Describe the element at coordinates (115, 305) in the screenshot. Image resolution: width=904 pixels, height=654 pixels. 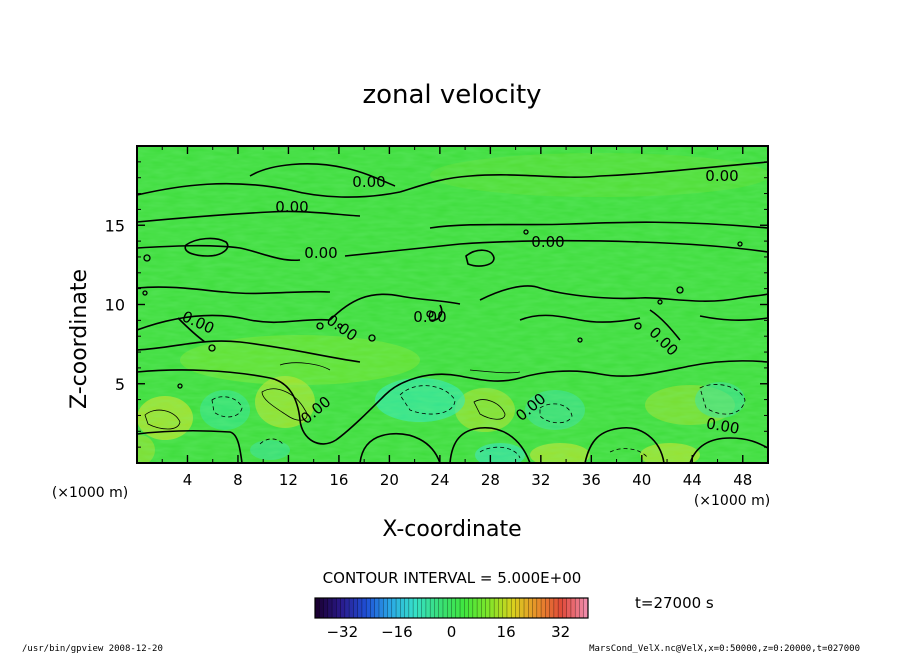
I see `y-tick-label: 10` at that location.